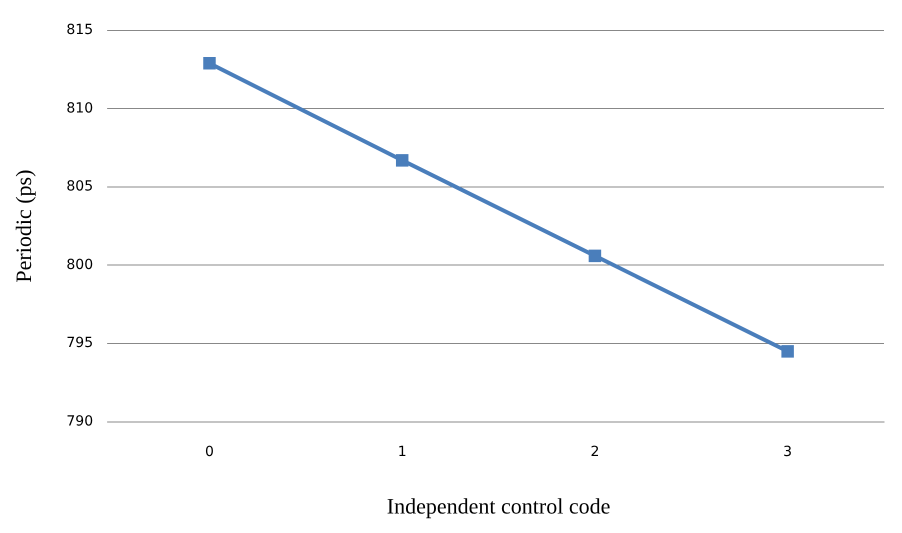  Describe the element at coordinates (787, 452) in the screenshot. I see `x-tick-label: 3` at that location.